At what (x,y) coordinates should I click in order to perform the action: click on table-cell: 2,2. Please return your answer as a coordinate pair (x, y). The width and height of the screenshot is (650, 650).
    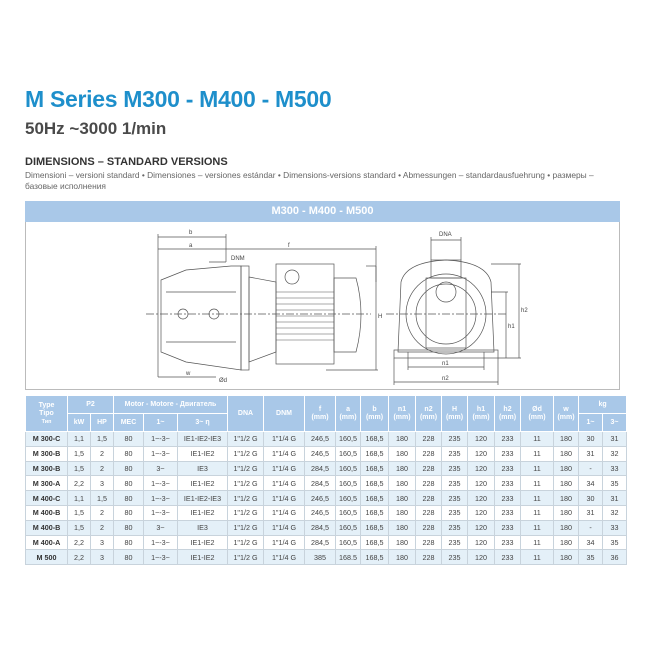
    Looking at the image, I should click on (79, 483).